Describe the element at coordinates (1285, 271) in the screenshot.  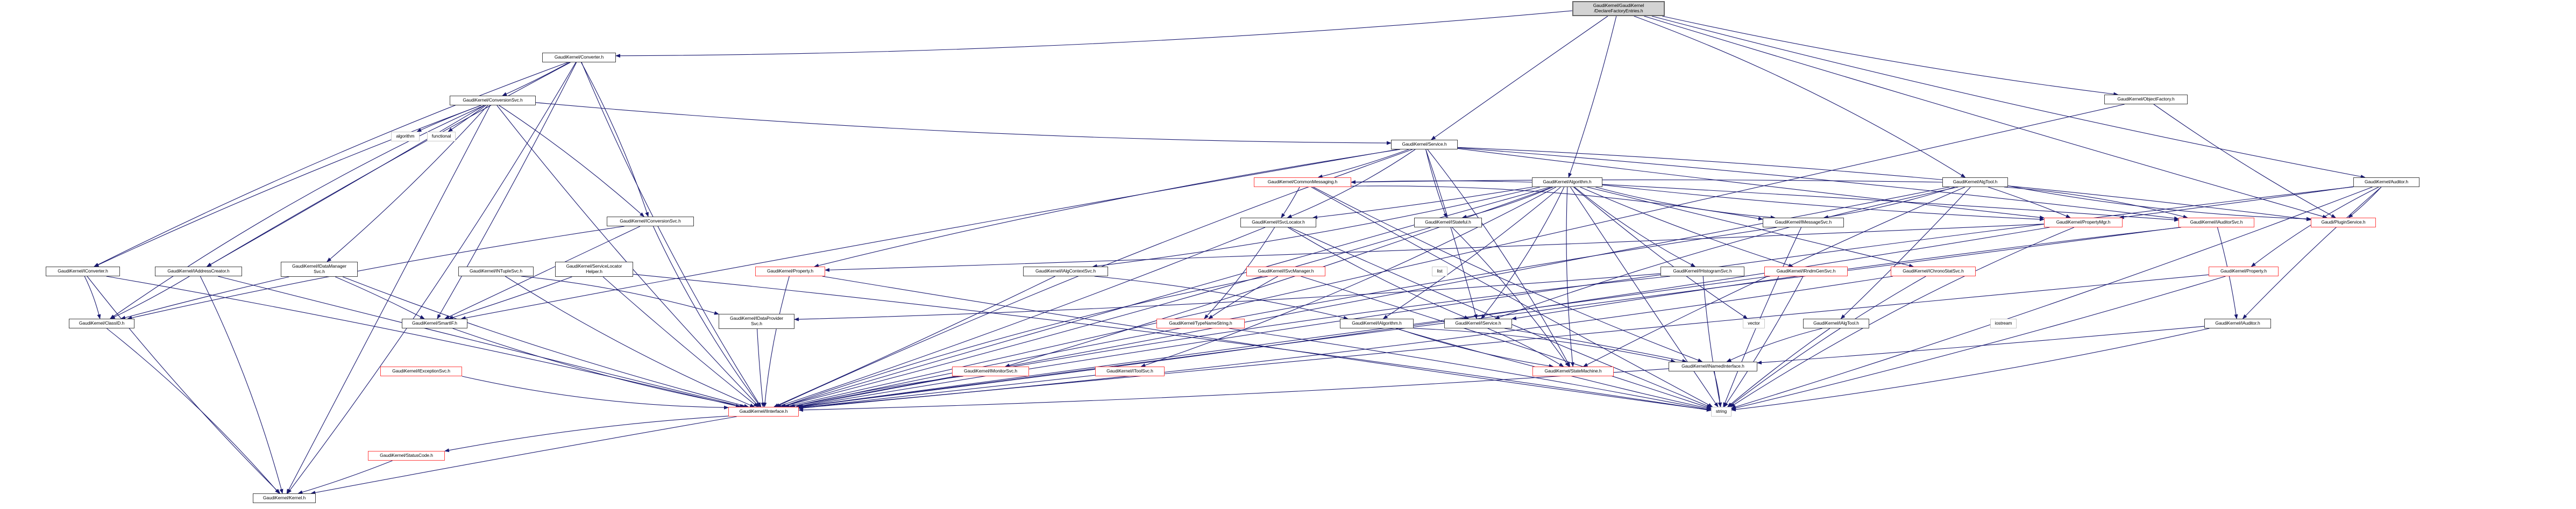
I see `graph-node-isvcmanager: GaudiKernel/ISvcManager.h` at that location.